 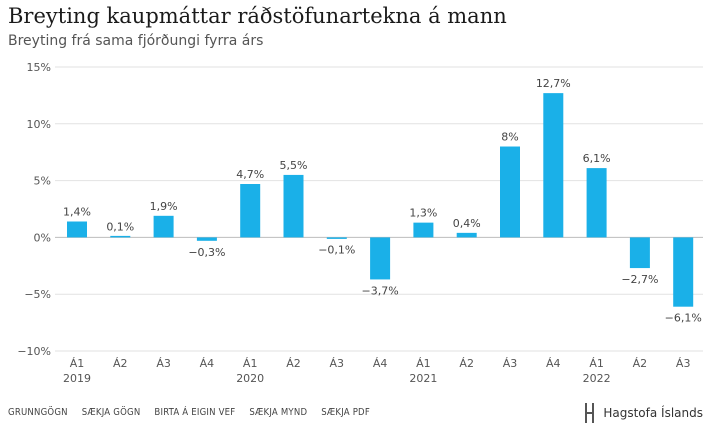 I want to click on data-label: 5,5%, so click(x=294, y=165).